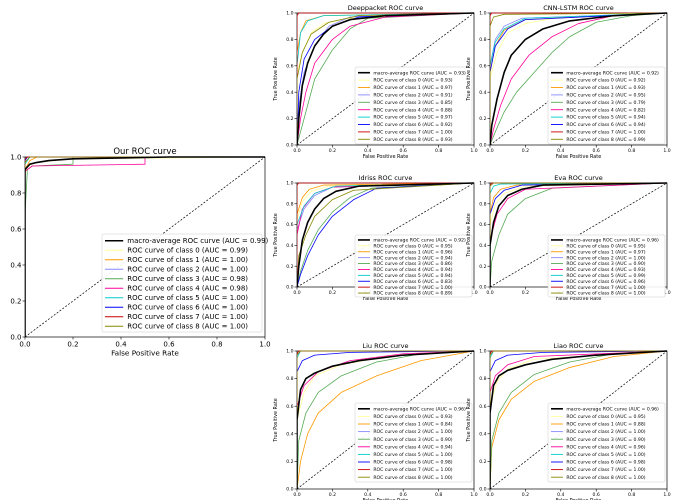  Describe the element at coordinates (412, 282) in the screenshot. I see `legend-label: ROC curve of class 6 (AUC = 0.83)` at that location.